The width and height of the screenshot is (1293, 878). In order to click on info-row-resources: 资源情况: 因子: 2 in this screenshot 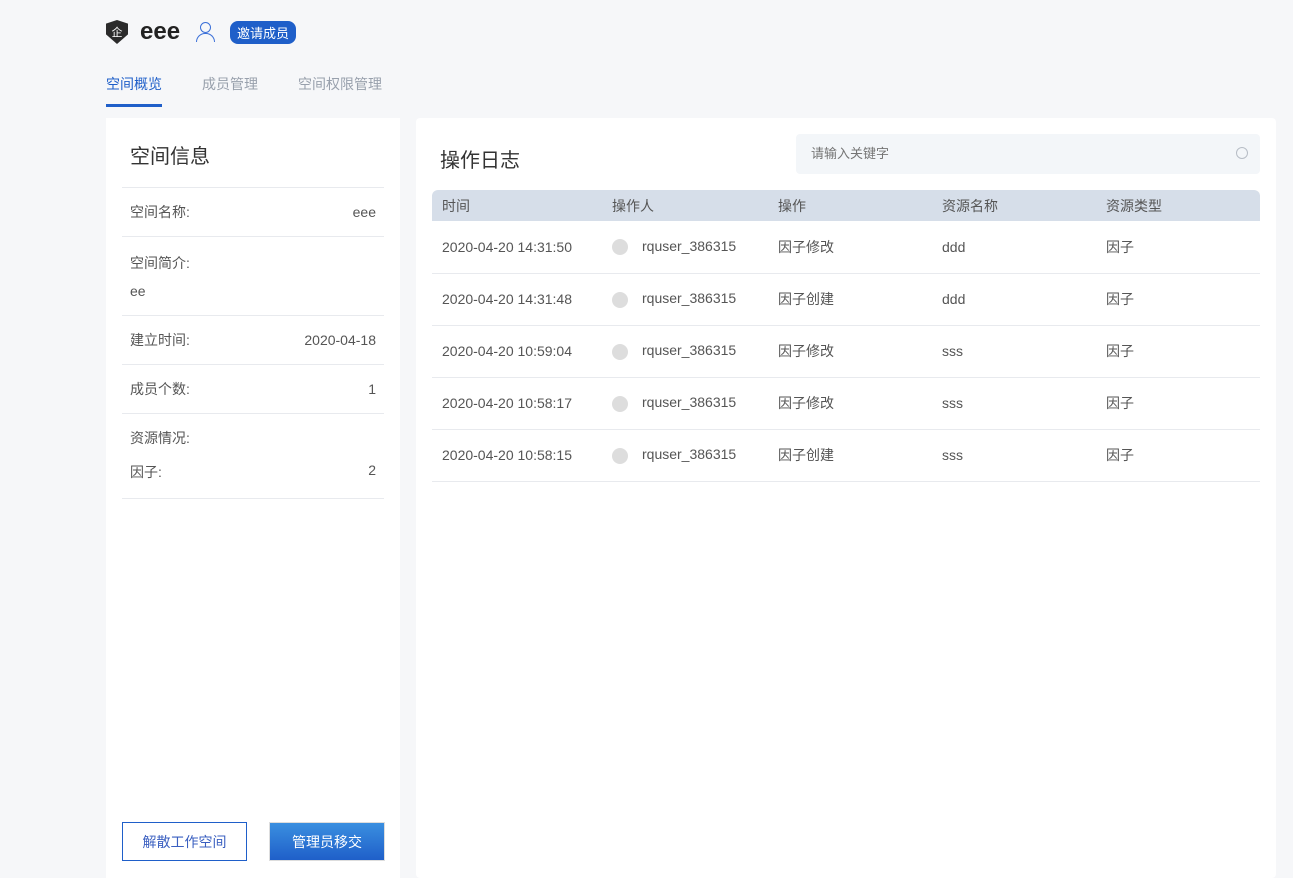, I will do `click(253, 456)`.